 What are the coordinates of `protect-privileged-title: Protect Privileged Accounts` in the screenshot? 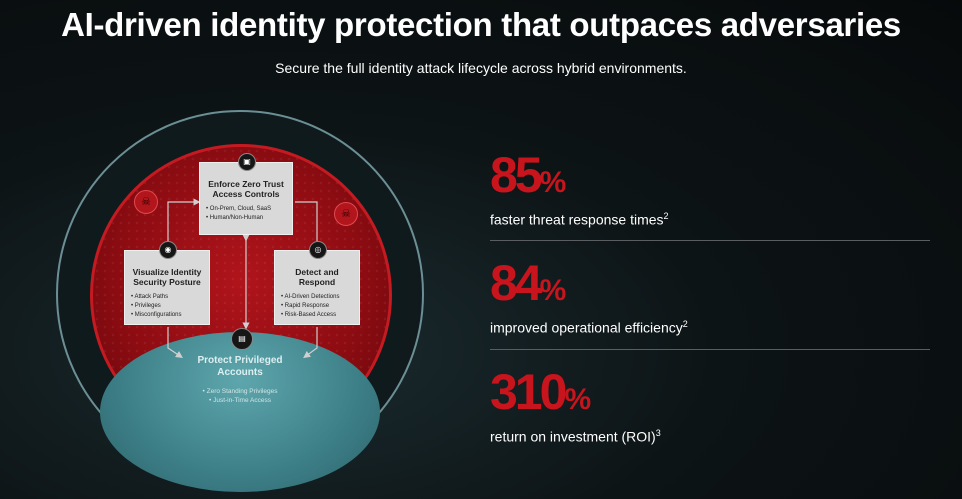 It's located at (240, 366).